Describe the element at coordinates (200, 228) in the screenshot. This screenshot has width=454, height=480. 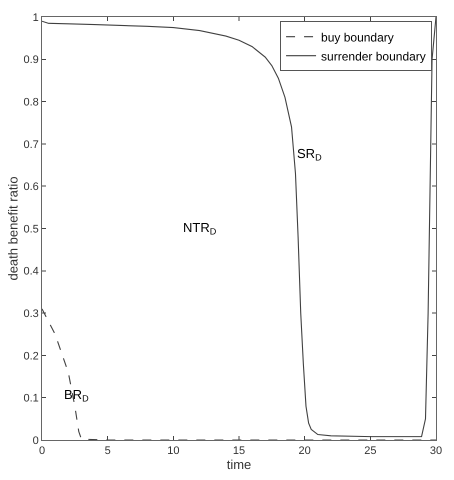
I see `annotation: NTR$_{D}$` at that location.